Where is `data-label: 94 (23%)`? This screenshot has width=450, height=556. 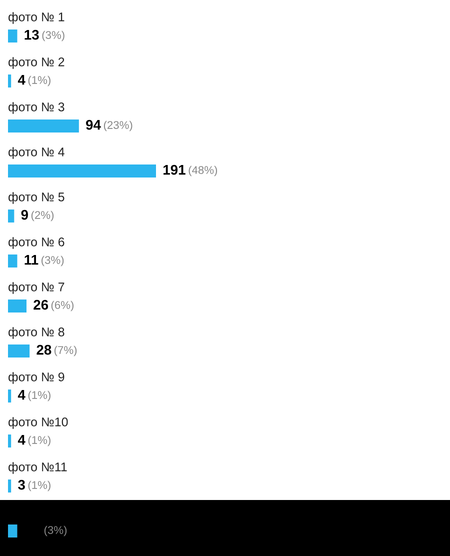
data-label: 94 (23%) is located at coordinates (109, 126).